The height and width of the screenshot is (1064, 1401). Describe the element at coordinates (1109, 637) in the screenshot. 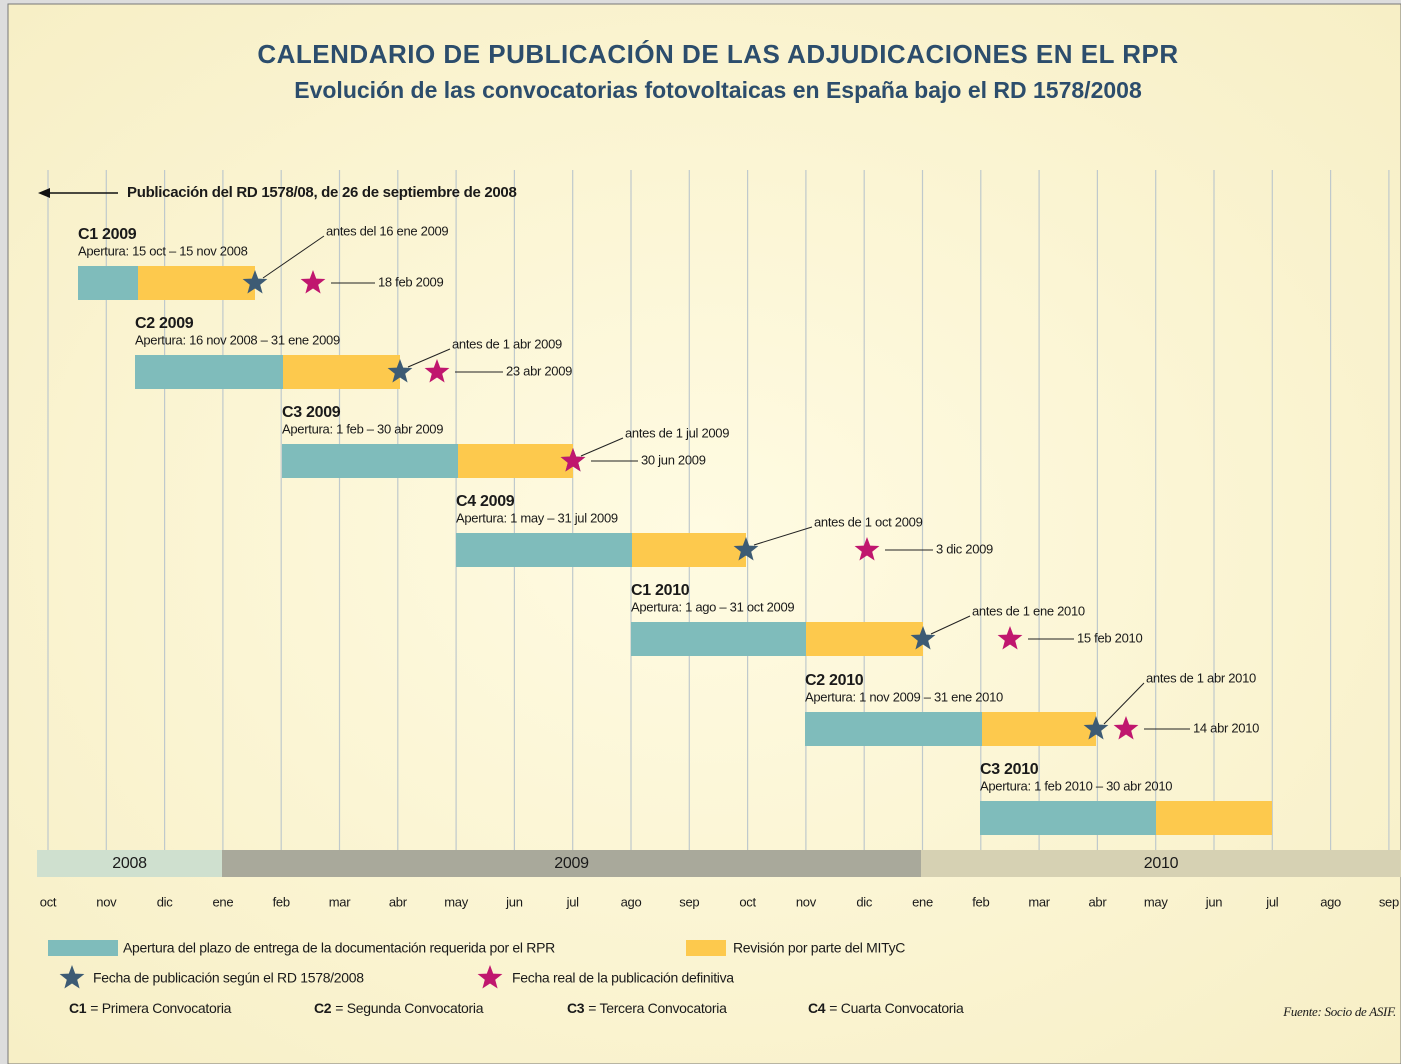

I see `actual-date: 15 feb 2010` at that location.